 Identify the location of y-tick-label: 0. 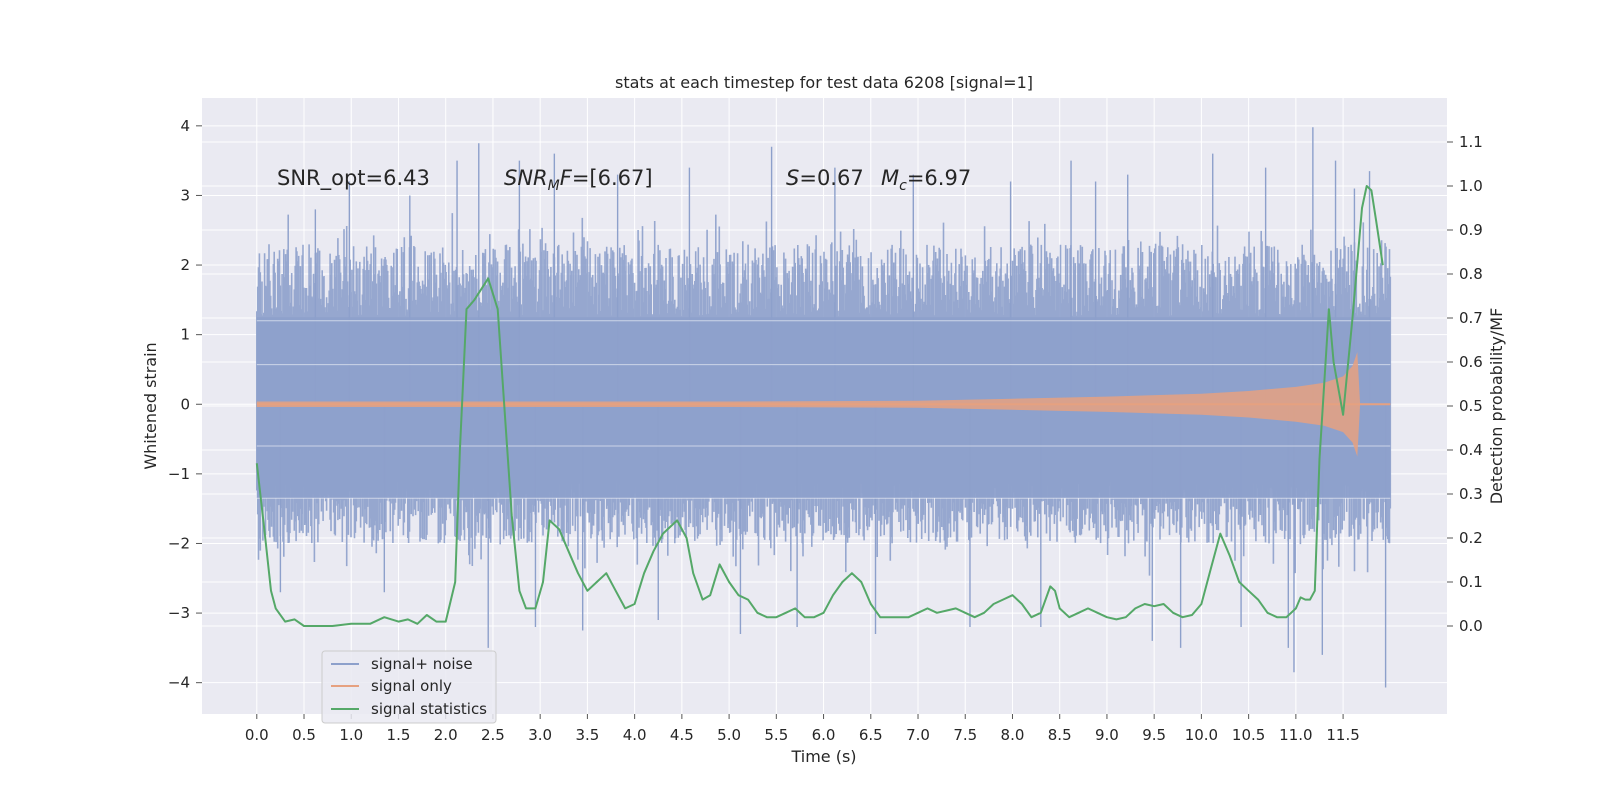
(185, 404).